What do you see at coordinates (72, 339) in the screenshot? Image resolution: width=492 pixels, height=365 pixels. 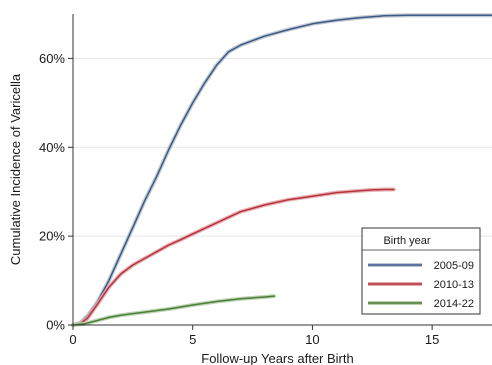 I see `x-tick-label-0: 0` at bounding box center [72, 339].